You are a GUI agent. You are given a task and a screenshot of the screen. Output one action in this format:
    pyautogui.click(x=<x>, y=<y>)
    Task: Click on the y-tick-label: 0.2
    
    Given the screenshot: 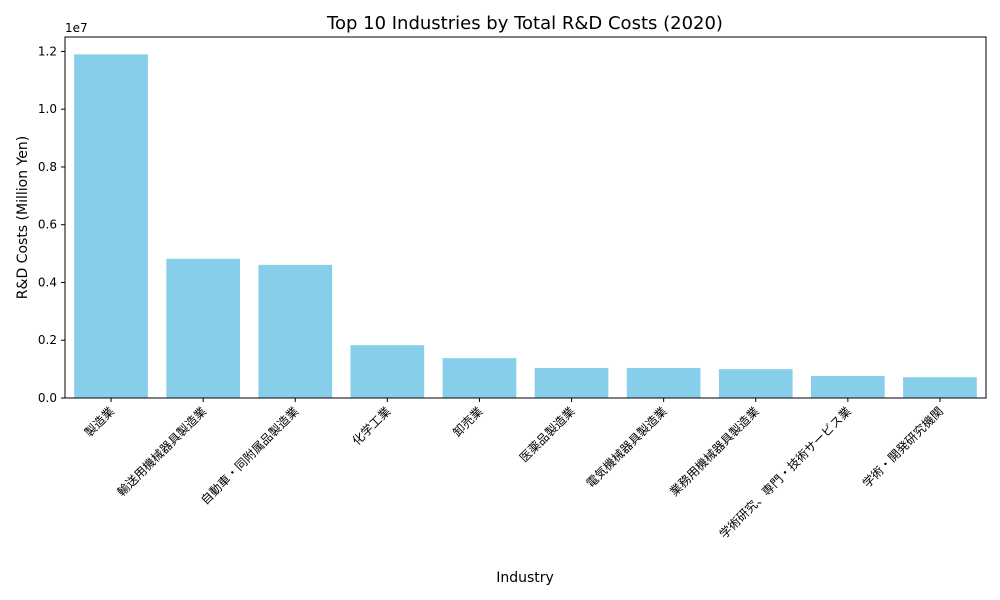 What is the action you would take?
    pyautogui.click(x=47, y=340)
    